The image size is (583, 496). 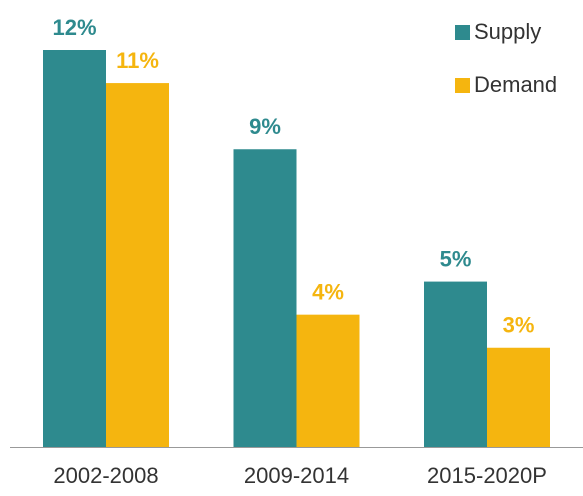 What do you see at coordinates (137, 60) in the screenshot?
I see `value-label: 11%` at bounding box center [137, 60].